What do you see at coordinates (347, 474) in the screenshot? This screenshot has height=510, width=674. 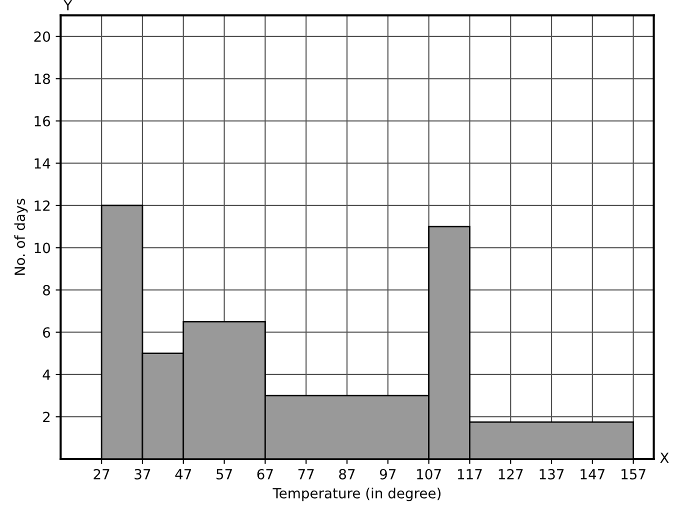 I see `x-tick-label: 87` at bounding box center [347, 474].